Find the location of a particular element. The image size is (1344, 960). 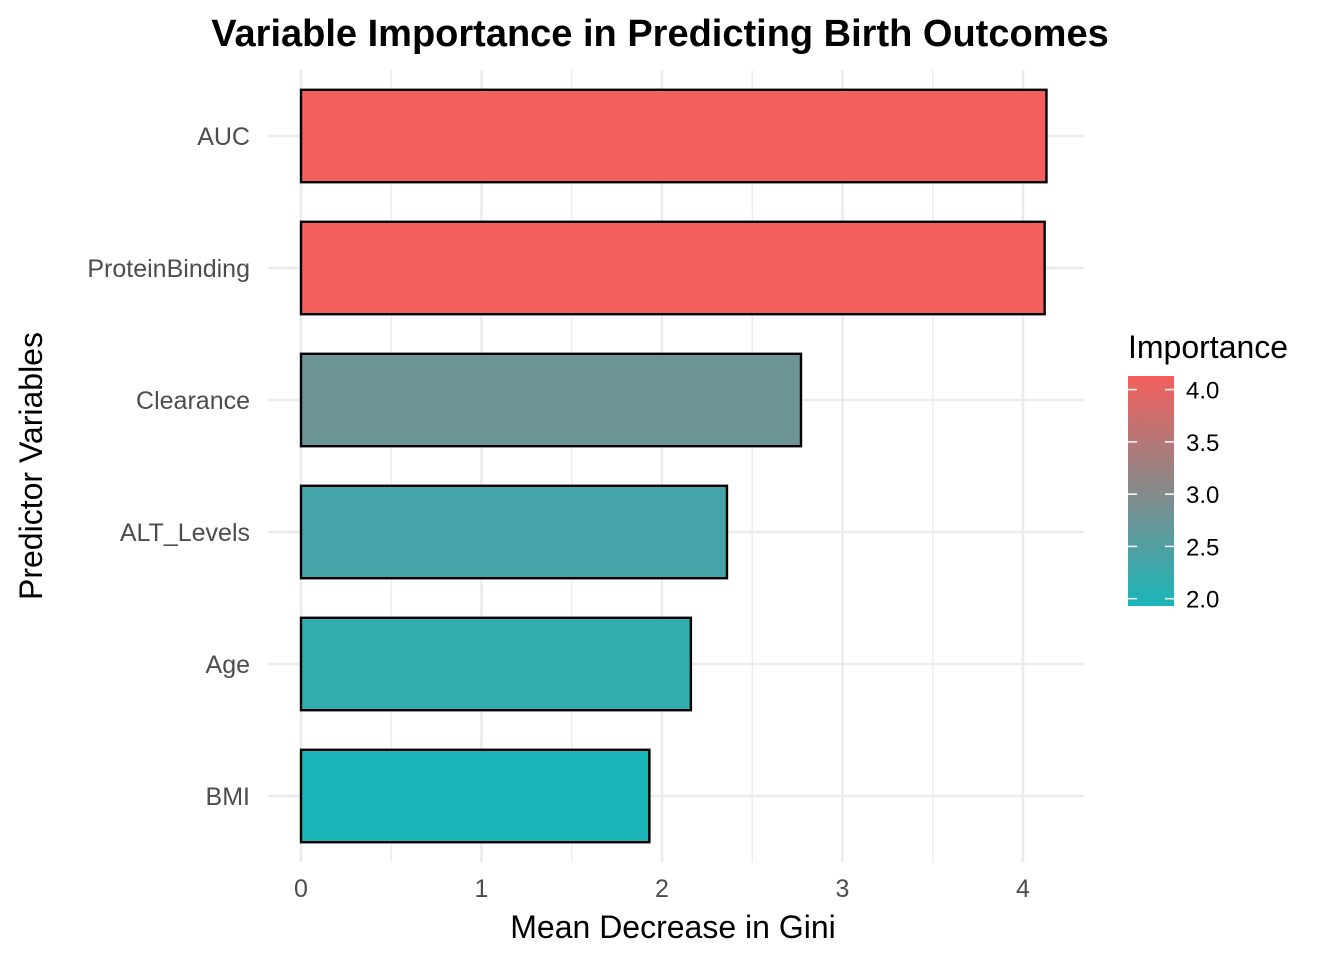

bar-alt_levels is located at coordinates (514, 532).